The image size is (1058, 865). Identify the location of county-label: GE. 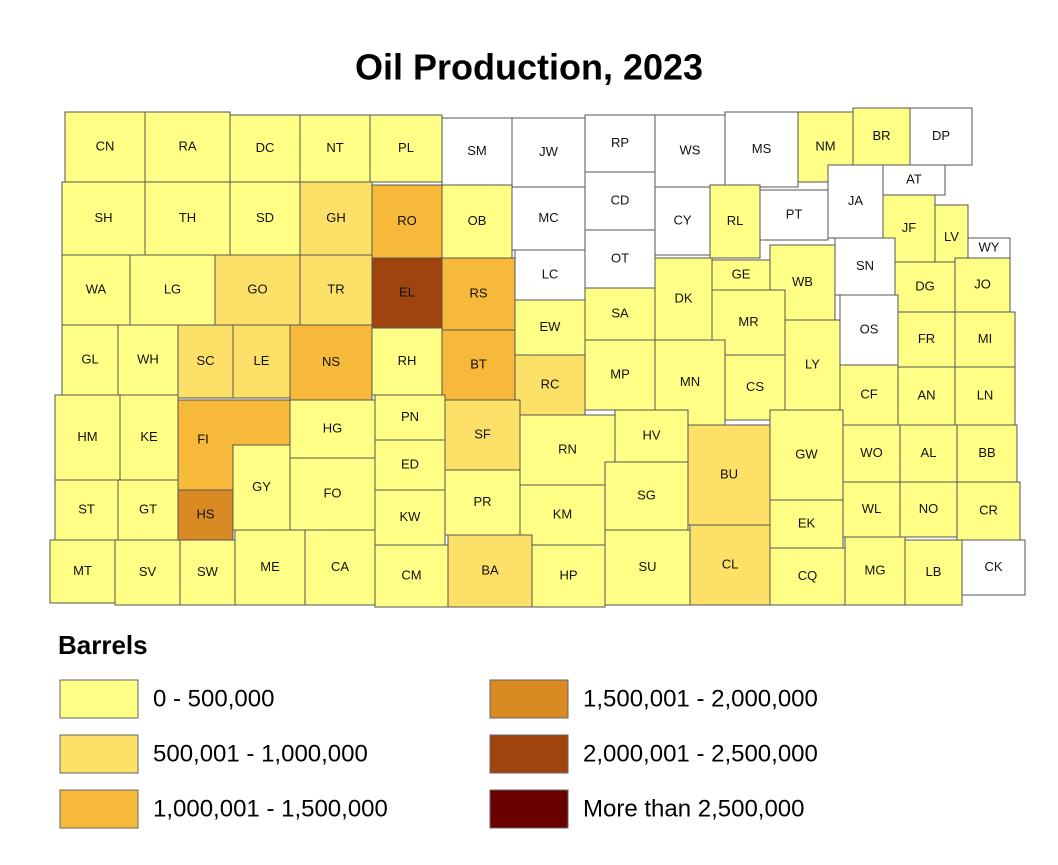
(741, 273).